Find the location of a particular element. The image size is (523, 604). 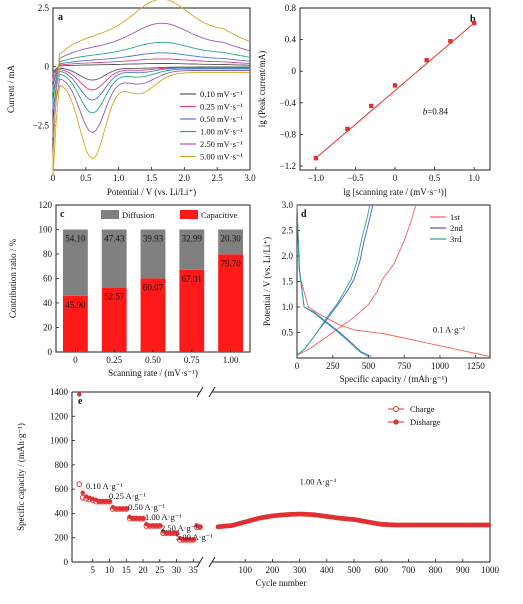

legend-marker-discharge is located at coordinates (396, 422).